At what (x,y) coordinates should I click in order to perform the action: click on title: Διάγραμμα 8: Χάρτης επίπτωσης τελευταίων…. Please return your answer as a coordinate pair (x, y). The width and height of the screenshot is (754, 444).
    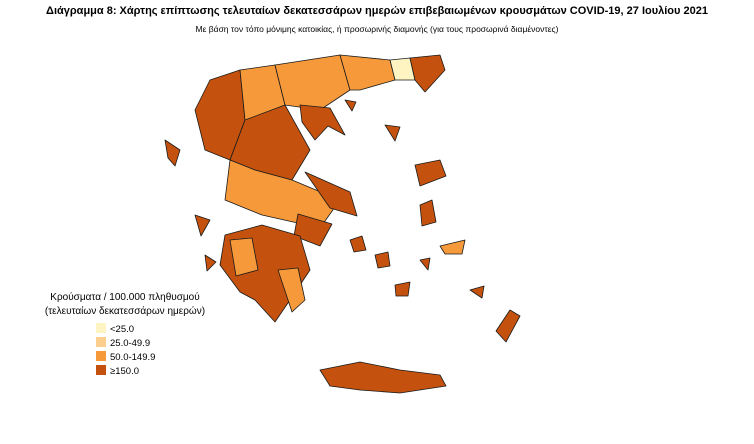
    Looking at the image, I should click on (377, 11).